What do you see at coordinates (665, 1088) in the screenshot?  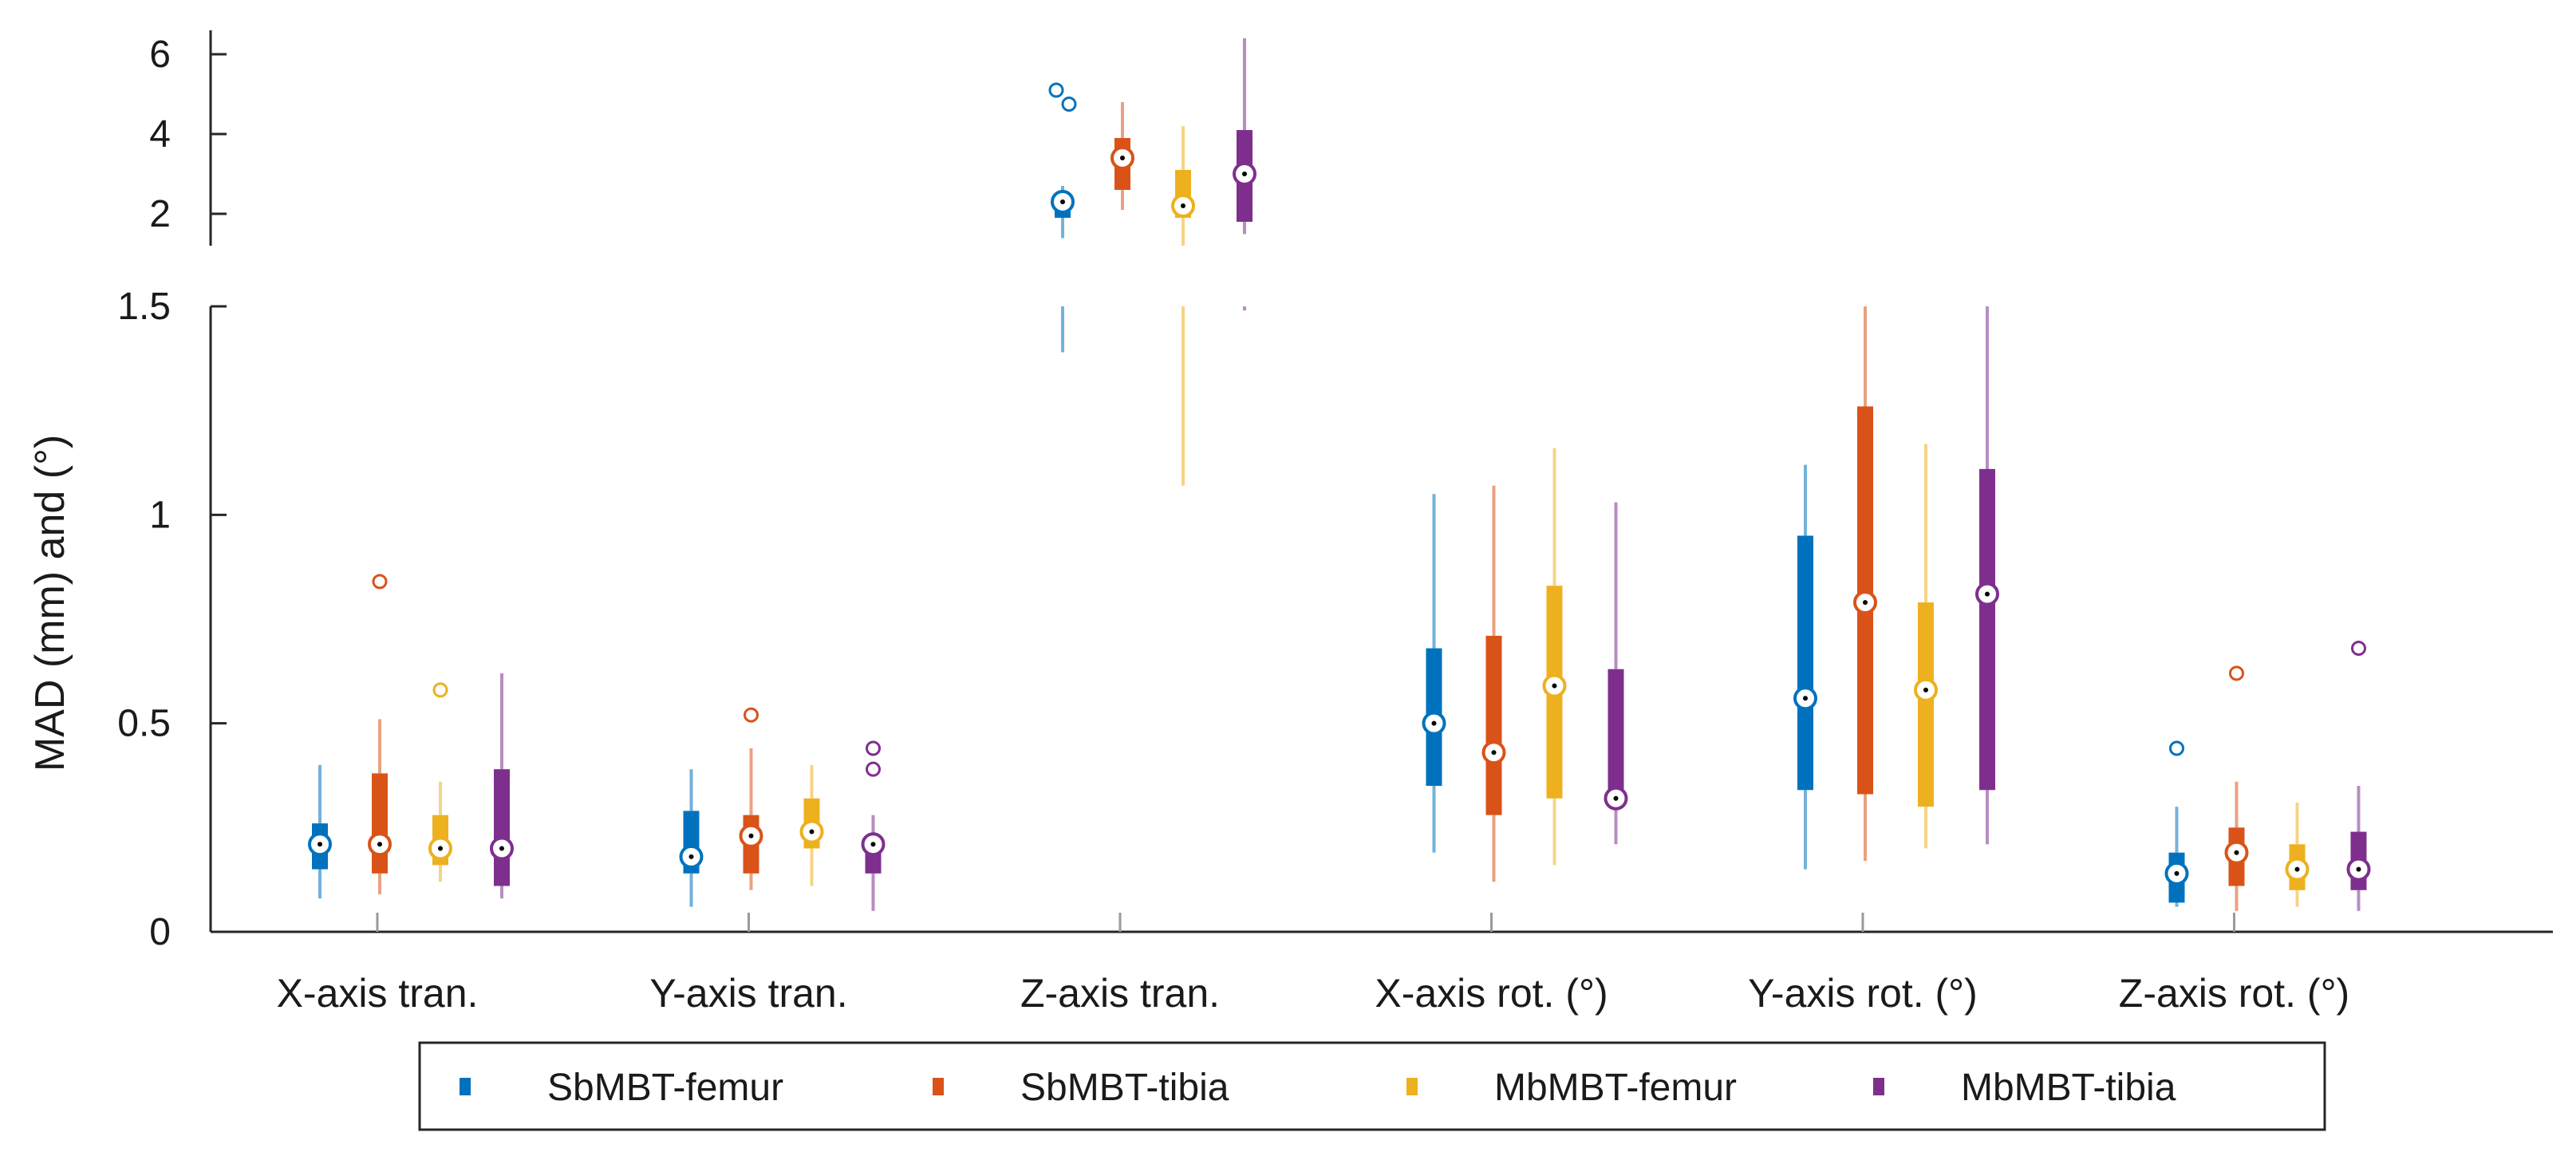 I see `legend-label: SbMBT-femur` at bounding box center [665, 1088].